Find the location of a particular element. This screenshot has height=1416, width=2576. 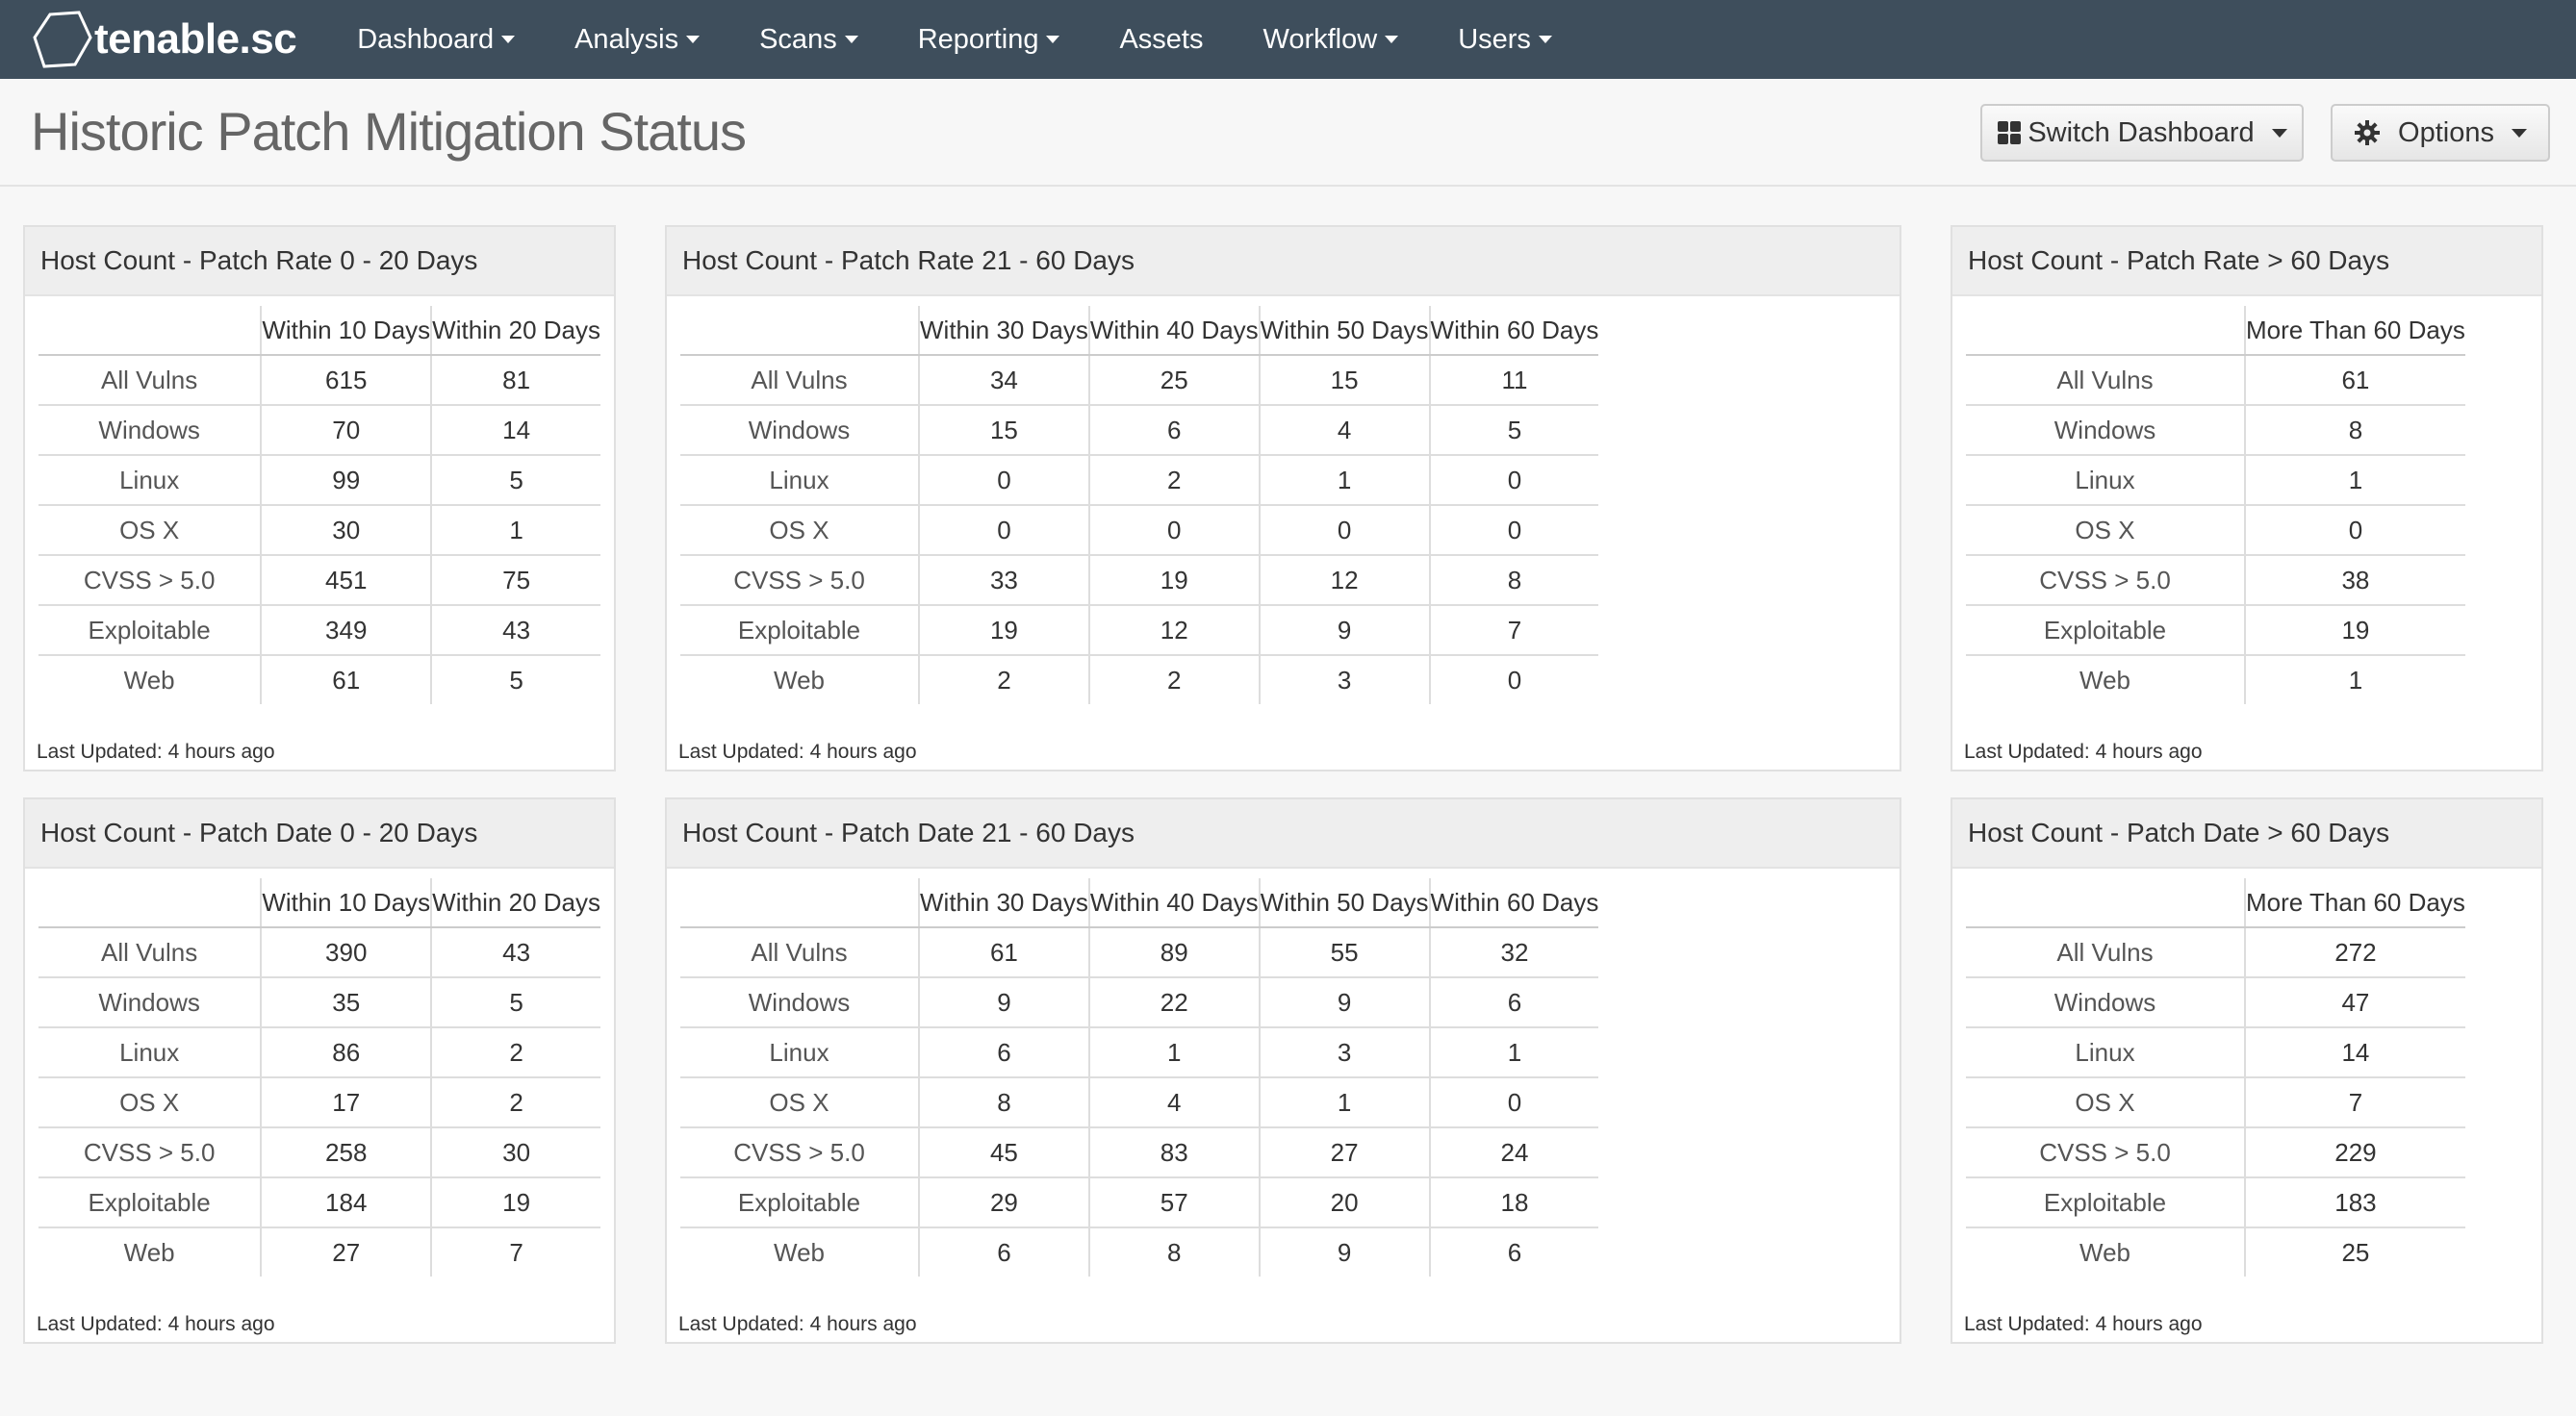

options-button: Options is located at coordinates (2440, 133).